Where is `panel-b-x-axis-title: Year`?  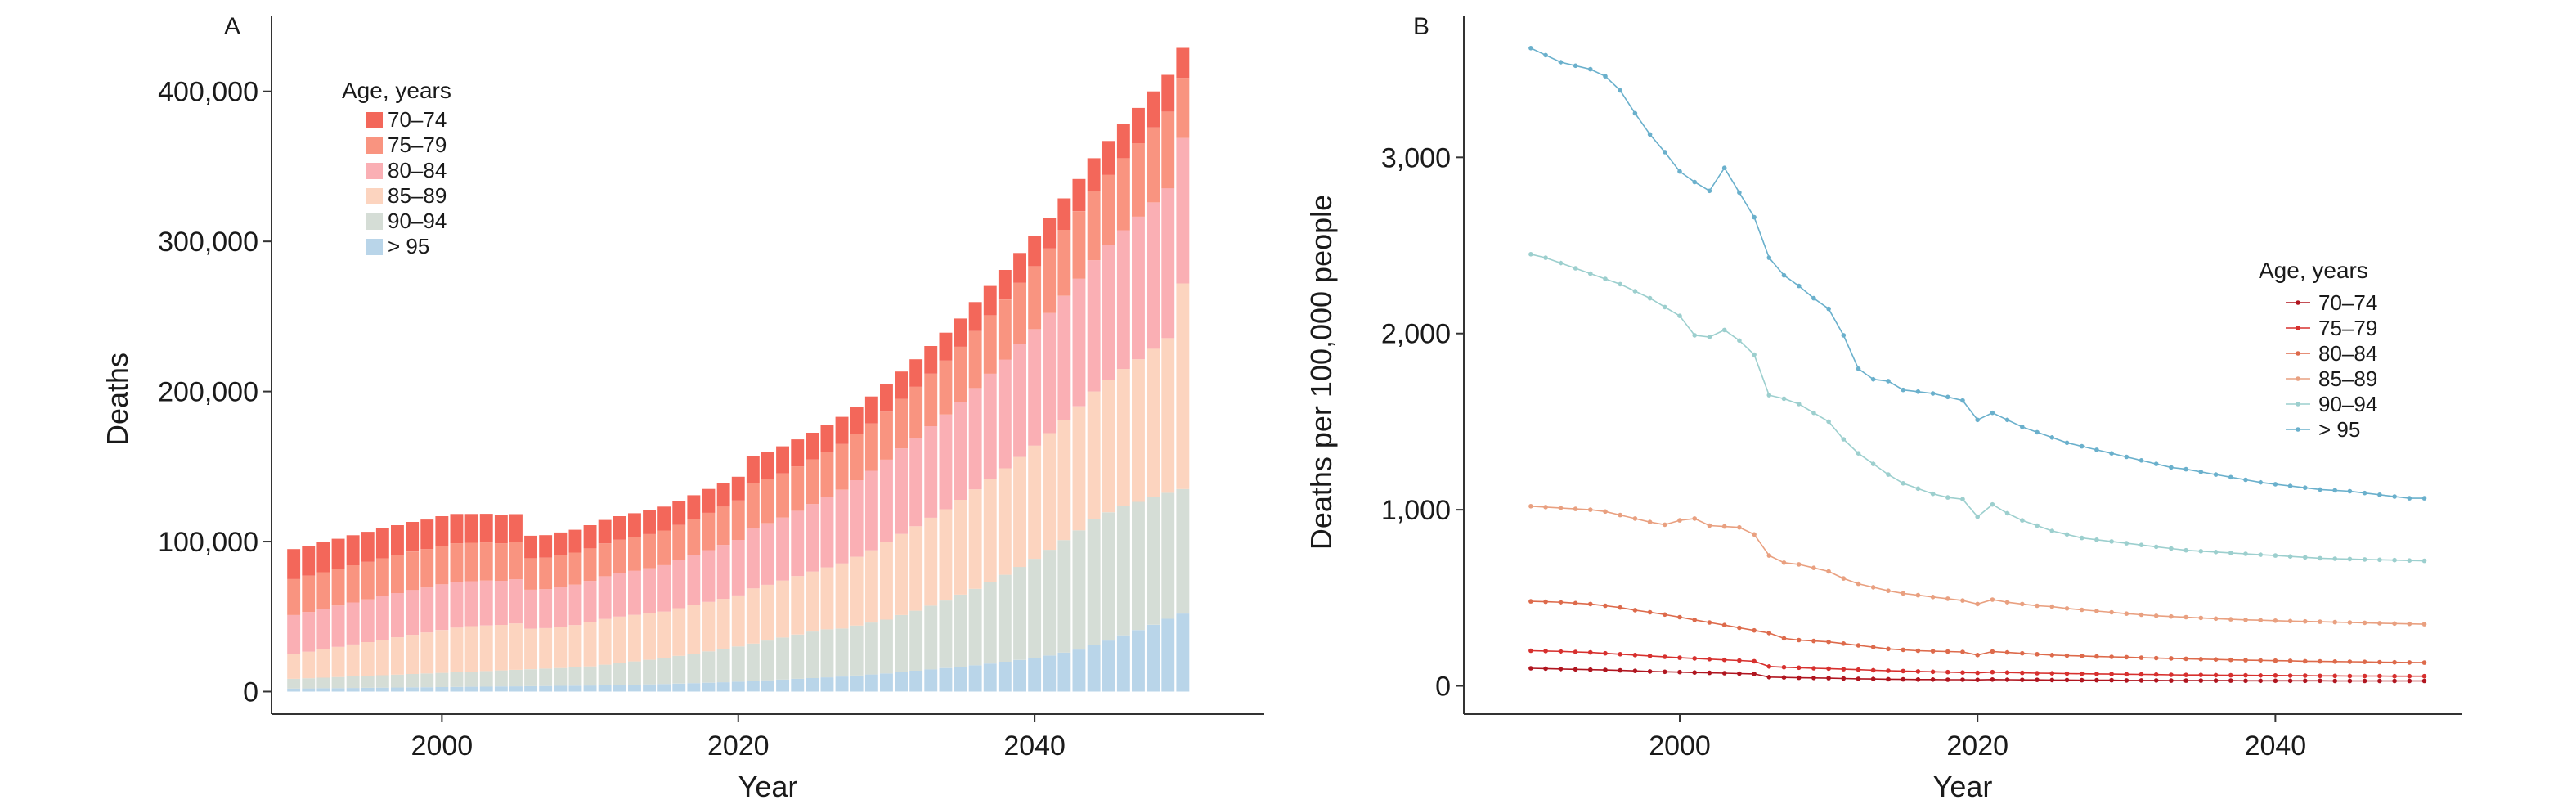 panel-b-x-axis-title: Year is located at coordinates (1963, 786).